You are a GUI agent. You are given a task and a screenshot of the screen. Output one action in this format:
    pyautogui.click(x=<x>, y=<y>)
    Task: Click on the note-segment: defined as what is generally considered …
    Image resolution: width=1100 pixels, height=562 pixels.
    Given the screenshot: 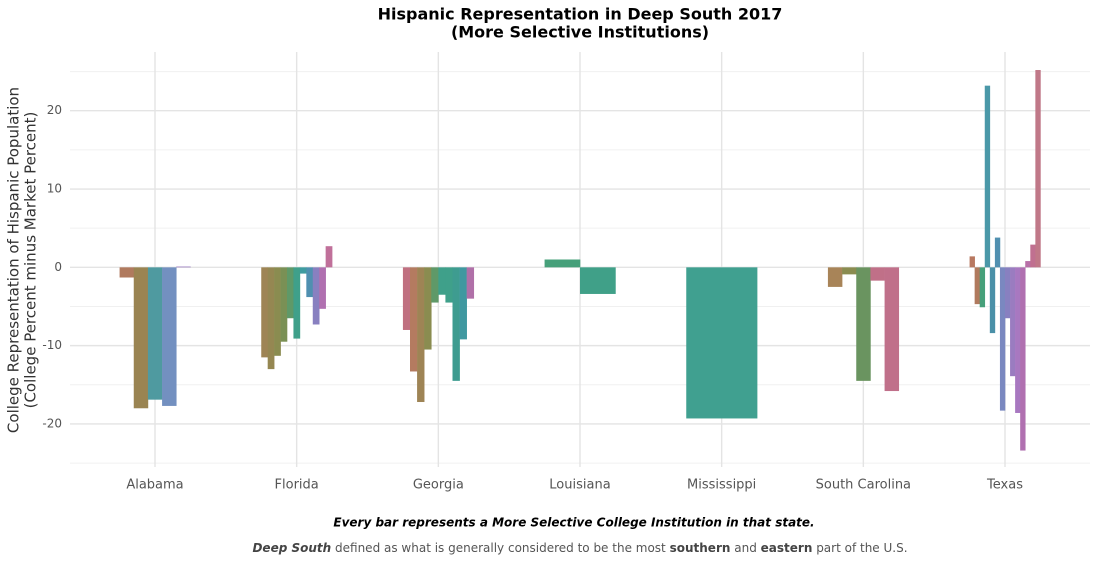 What is the action you would take?
    pyautogui.click(x=500, y=548)
    